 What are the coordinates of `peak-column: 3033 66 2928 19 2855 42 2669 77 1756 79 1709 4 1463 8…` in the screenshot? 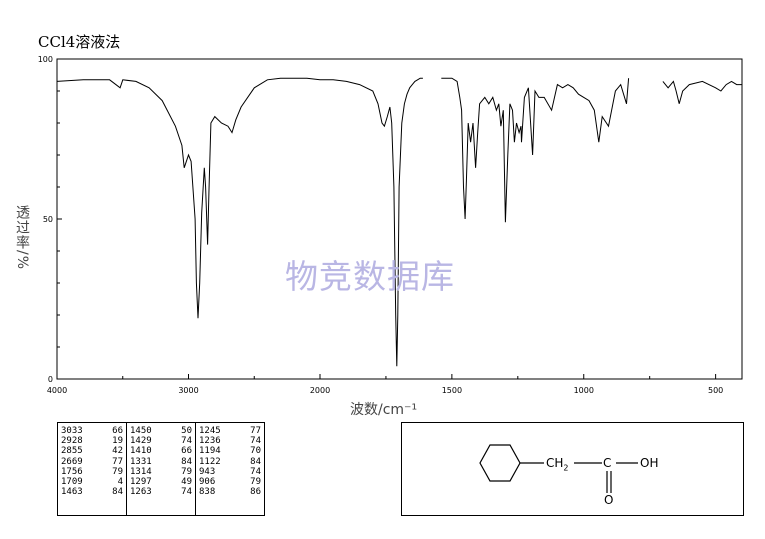 It's located at (92, 469).